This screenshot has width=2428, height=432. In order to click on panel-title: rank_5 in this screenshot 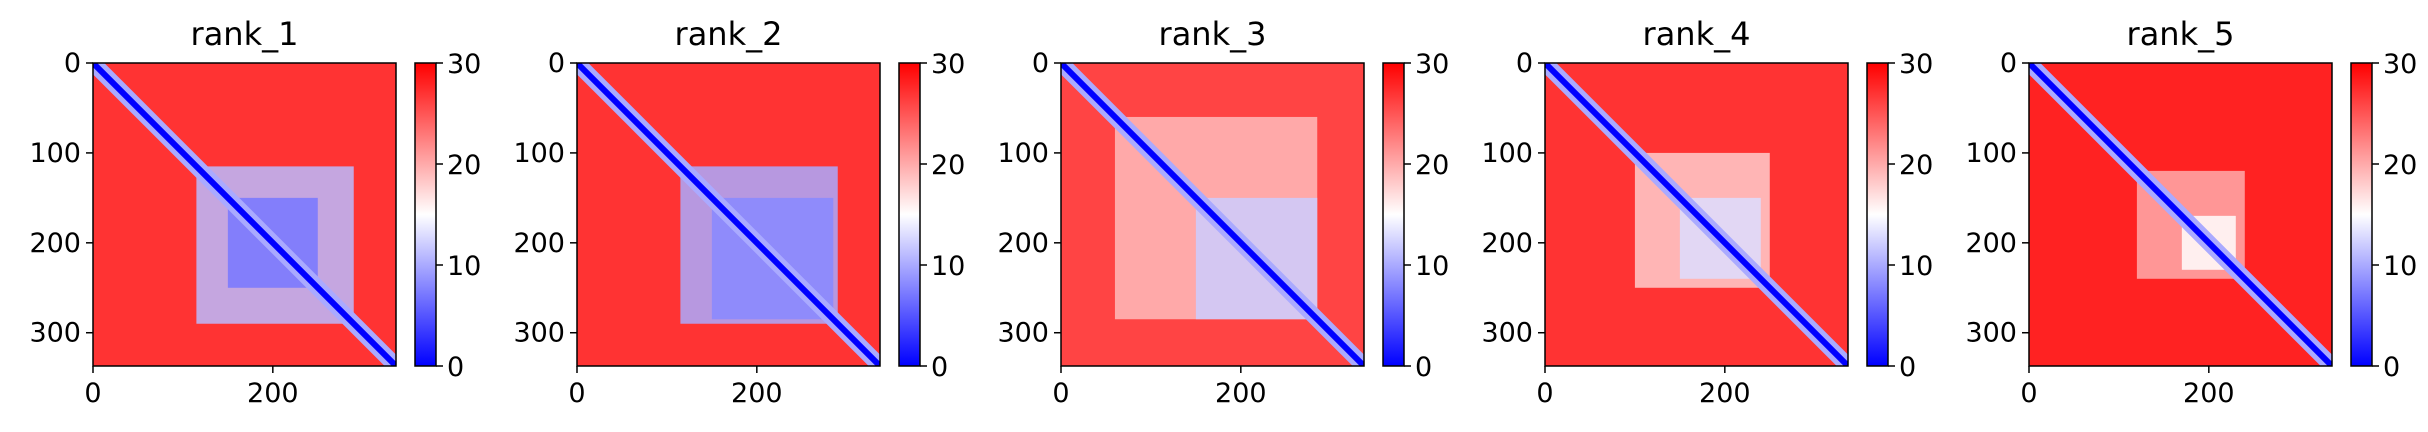, I will do `click(2181, 34)`.